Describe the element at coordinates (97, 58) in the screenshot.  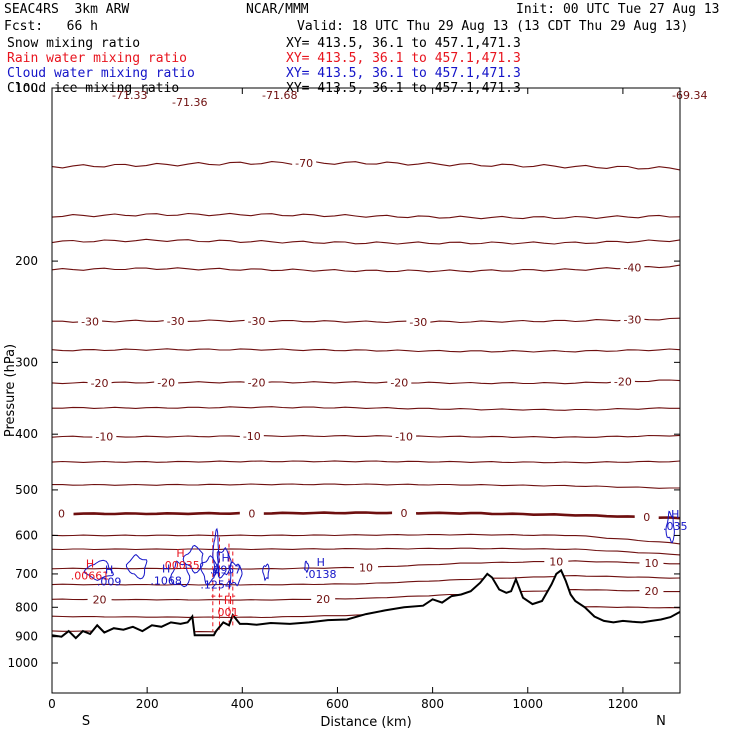
I see `legend-rain: Rain water mixing ratio` at that location.